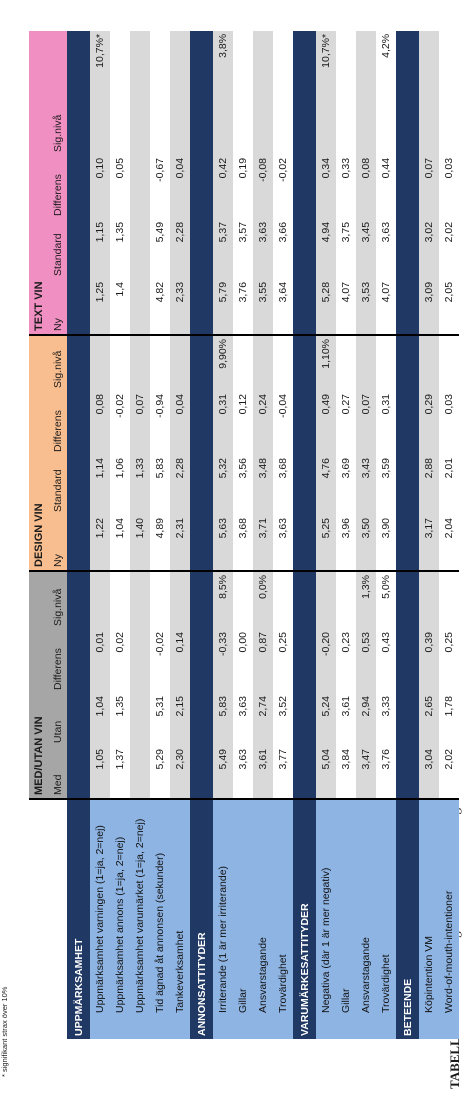 This screenshot has width=468, height=1095. What do you see at coordinates (263, 186) in the screenshot?
I see `value-cell: -0,08` at bounding box center [263, 186].